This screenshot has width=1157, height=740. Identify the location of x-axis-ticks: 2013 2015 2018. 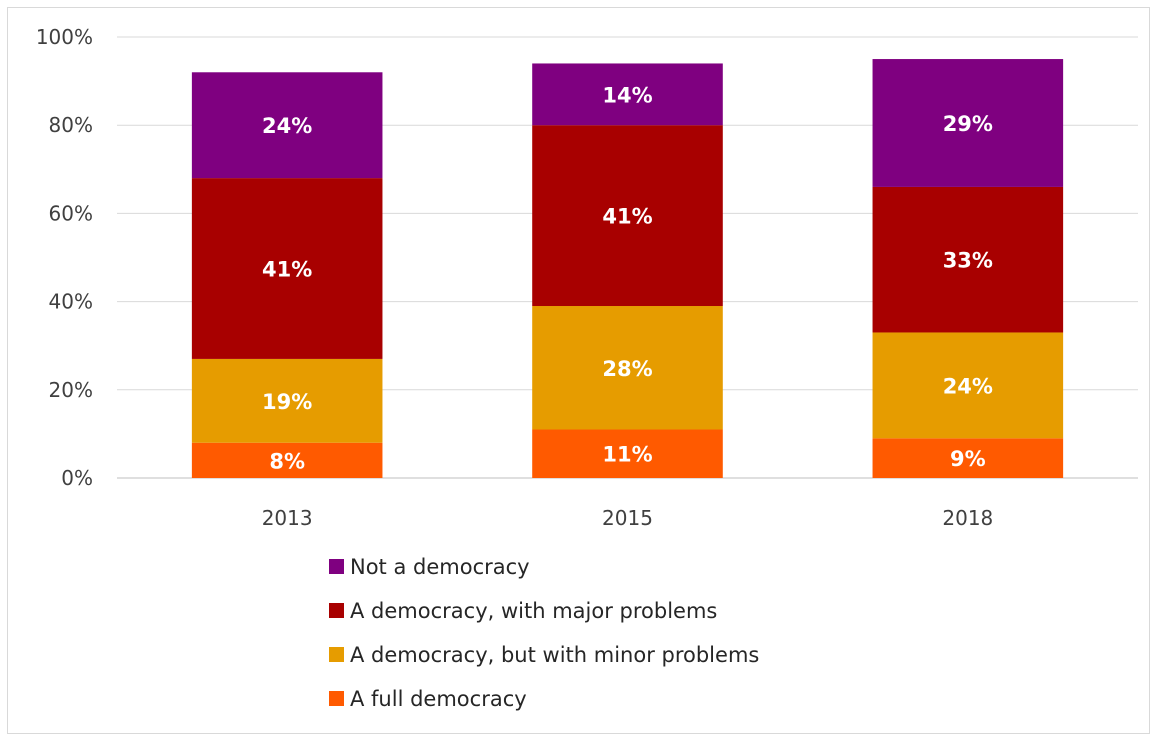
(628, 518).